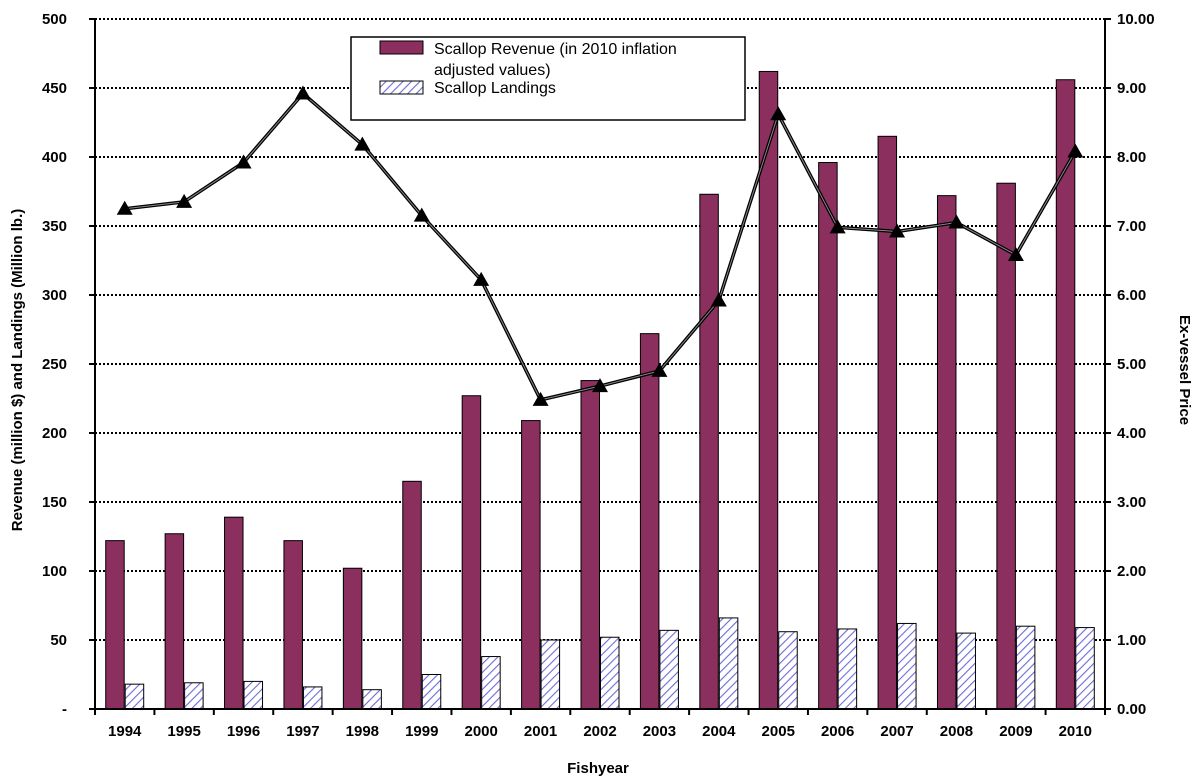 Image resolution: width=1197 pixels, height=779 pixels. I want to click on right-tick-label: 7.00, so click(1131, 226).